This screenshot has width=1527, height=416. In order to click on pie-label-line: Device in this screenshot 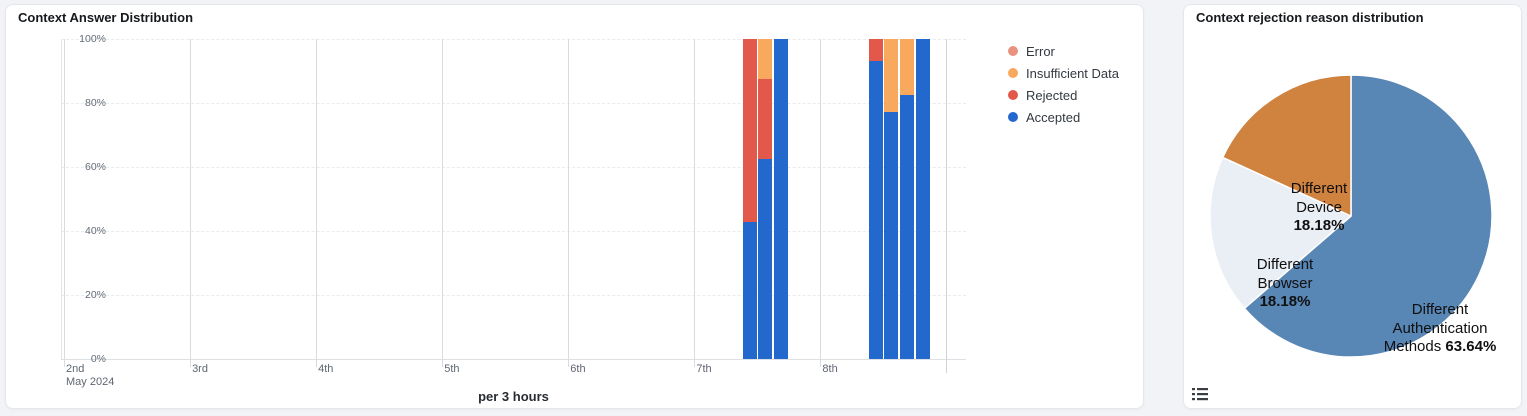, I will do `click(1319, 207)`.